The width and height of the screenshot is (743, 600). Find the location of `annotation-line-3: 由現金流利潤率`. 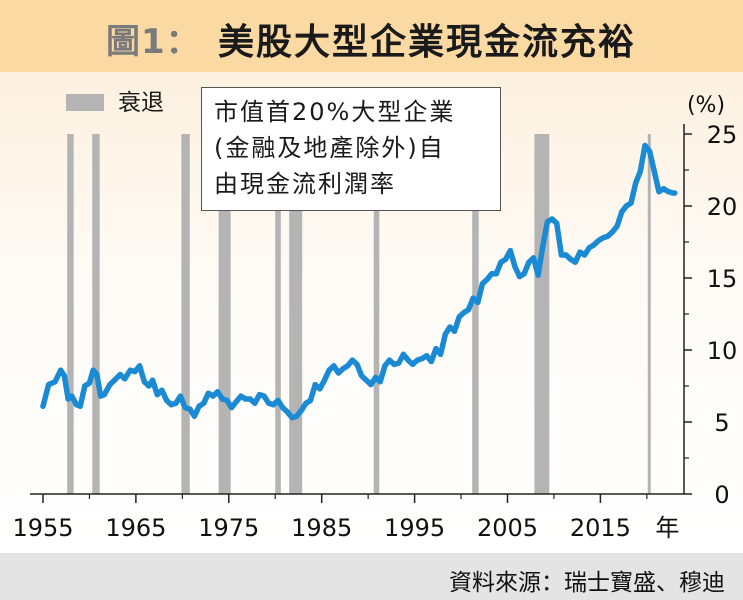

annotation-line-3: 由現金流利潤率 is located at coordinates (305, 184).